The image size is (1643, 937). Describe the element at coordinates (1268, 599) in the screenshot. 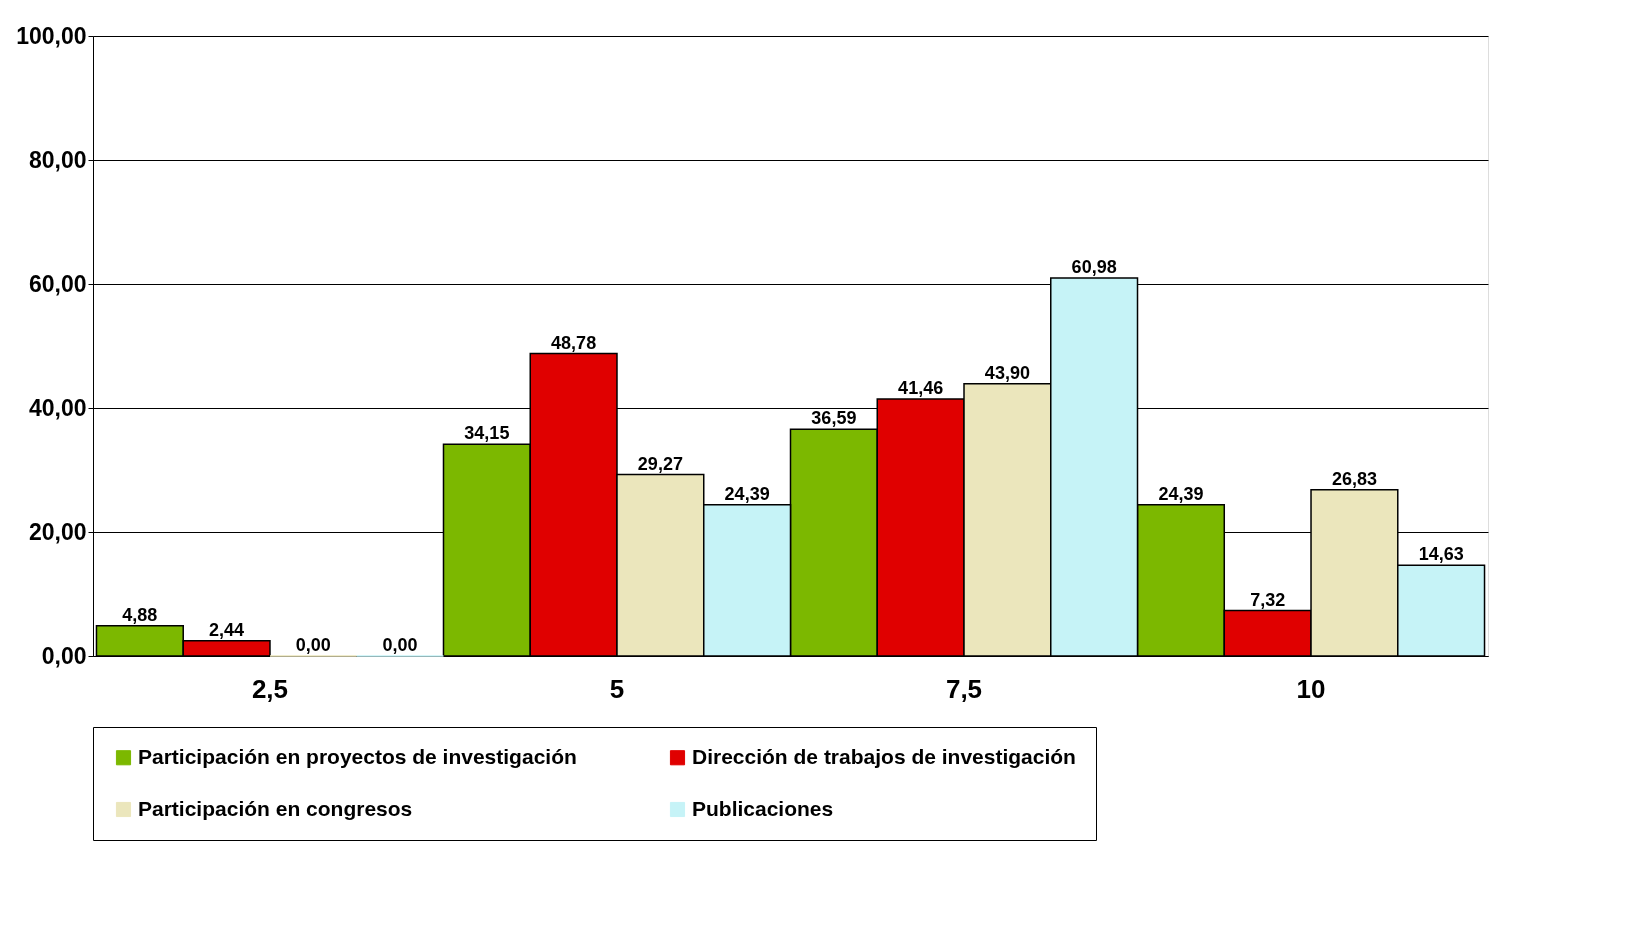

I see `data-label: 7,32` at that location.